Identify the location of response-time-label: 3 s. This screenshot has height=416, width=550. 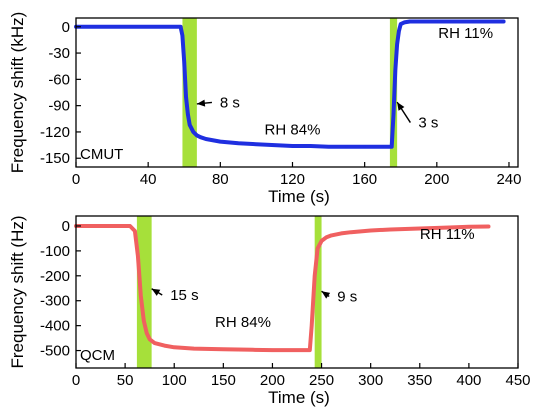
(428, 123).